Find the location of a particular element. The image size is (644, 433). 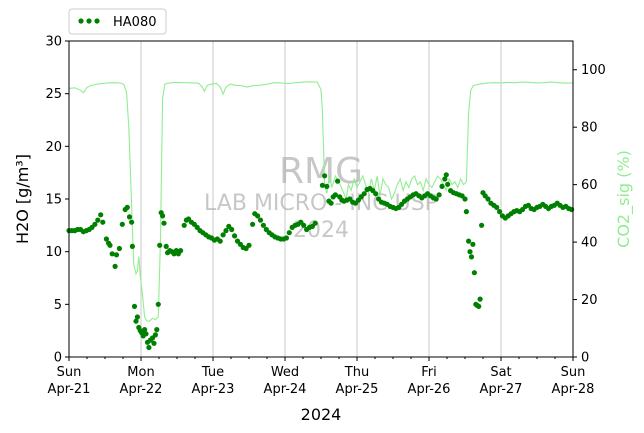

watermark: RMG LAB MICRO - INC USP 2024 is located at coordinates (321, 197).